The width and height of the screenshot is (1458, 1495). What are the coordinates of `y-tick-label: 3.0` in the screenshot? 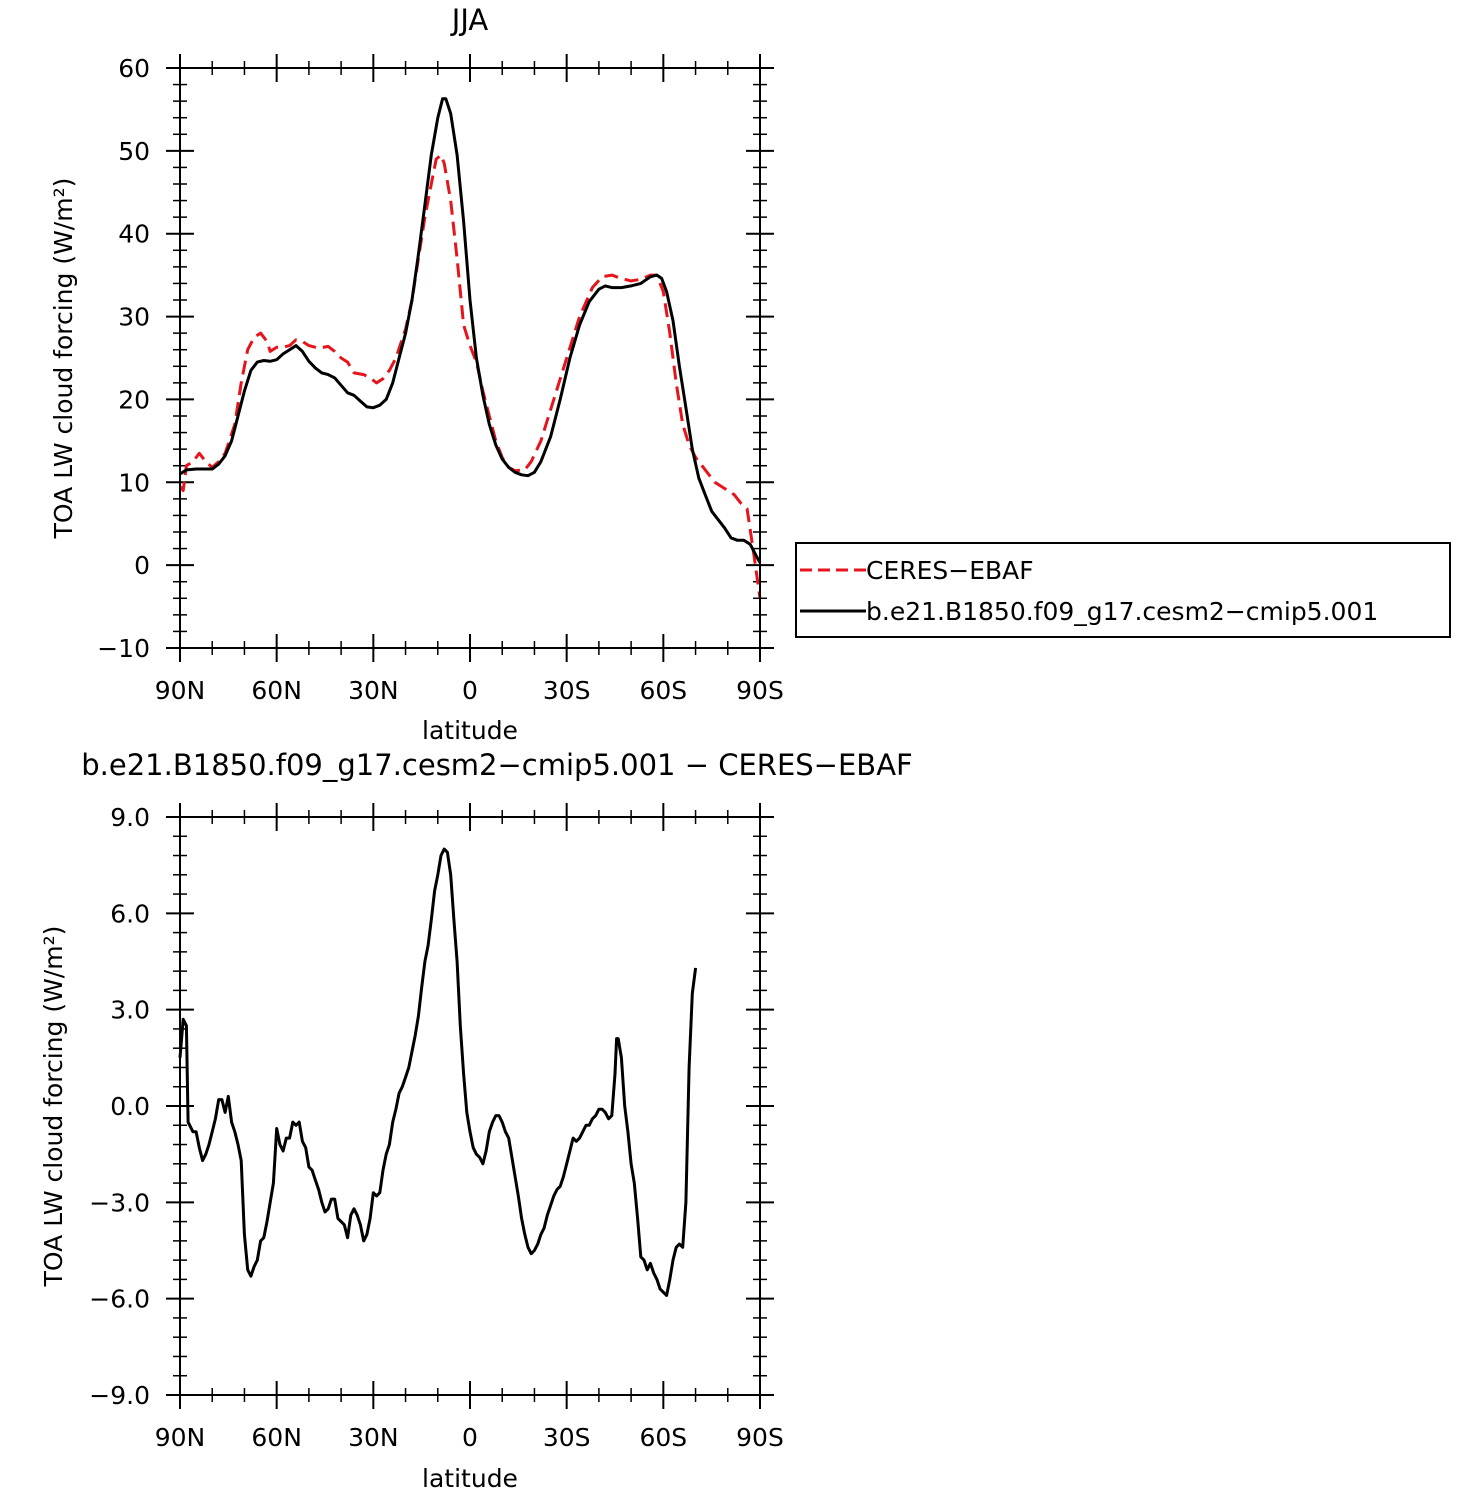 It's located at (130, 1010).